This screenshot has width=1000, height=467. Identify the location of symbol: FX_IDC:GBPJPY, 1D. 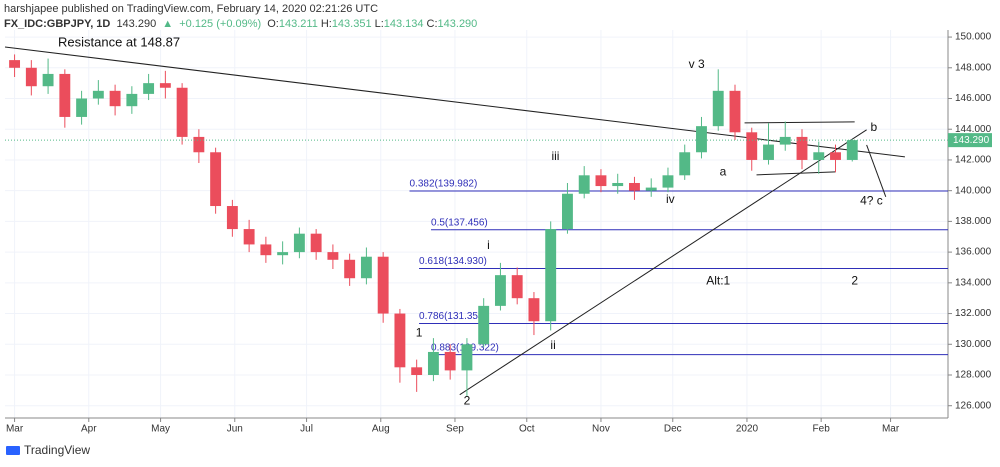
(57, 24).